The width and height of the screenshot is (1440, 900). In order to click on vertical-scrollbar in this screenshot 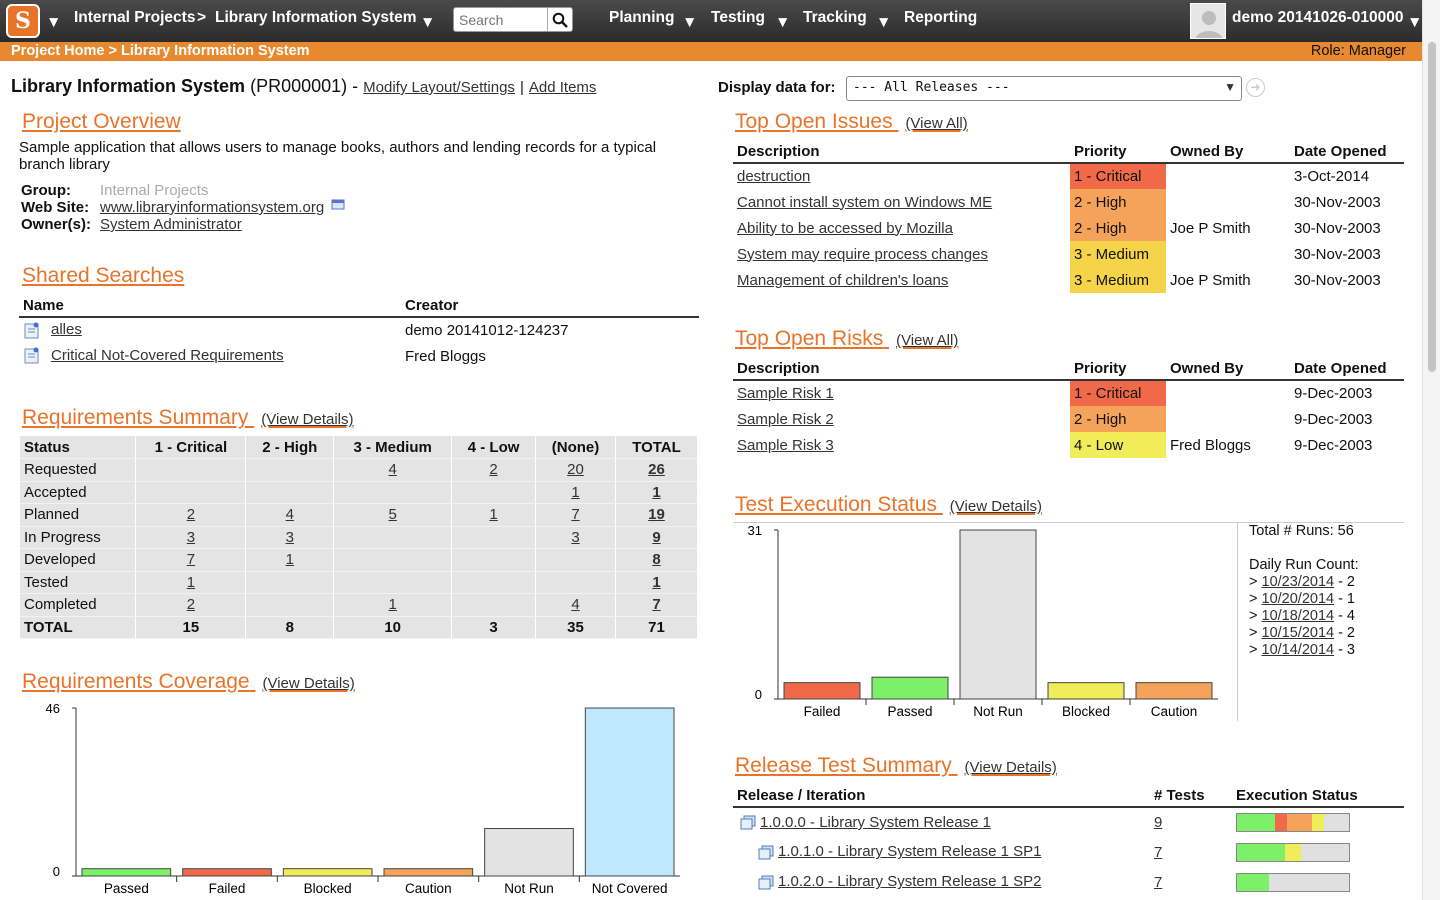, I will do `click(1431, 450)`.